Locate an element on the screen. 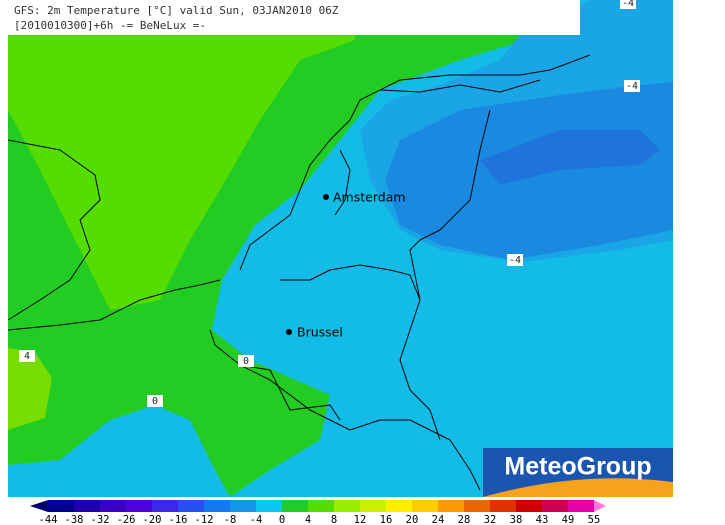 Image resolution: width=725 pixels, height=525 pixels. colorbar-label: 24 is located at coordinates (438, 519).